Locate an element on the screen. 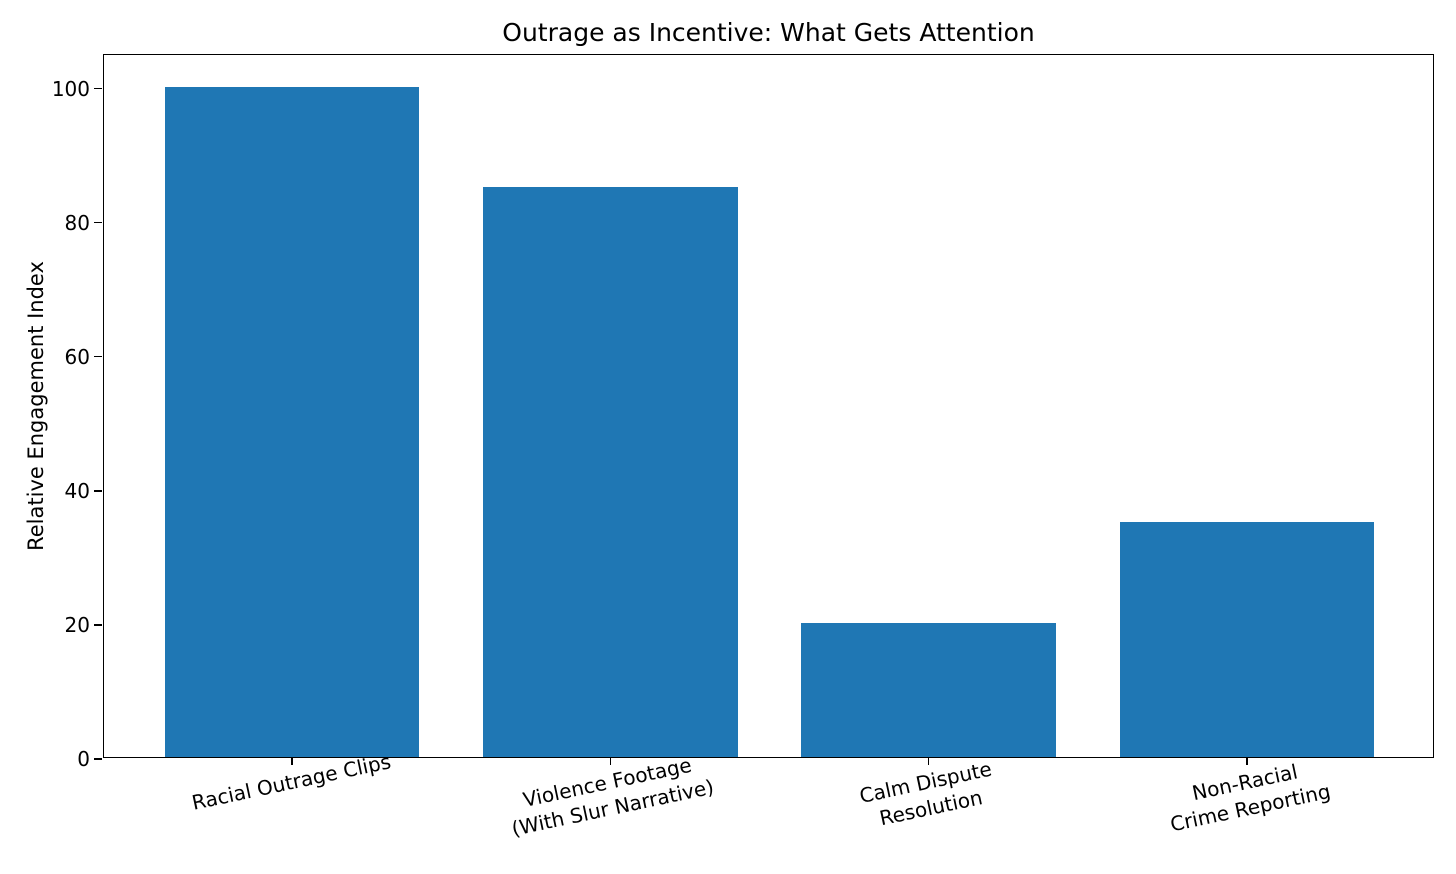 The image size is (1456, 874). x-tick-label: Calm Dispute Resolution is located at coordinates (926, 793).